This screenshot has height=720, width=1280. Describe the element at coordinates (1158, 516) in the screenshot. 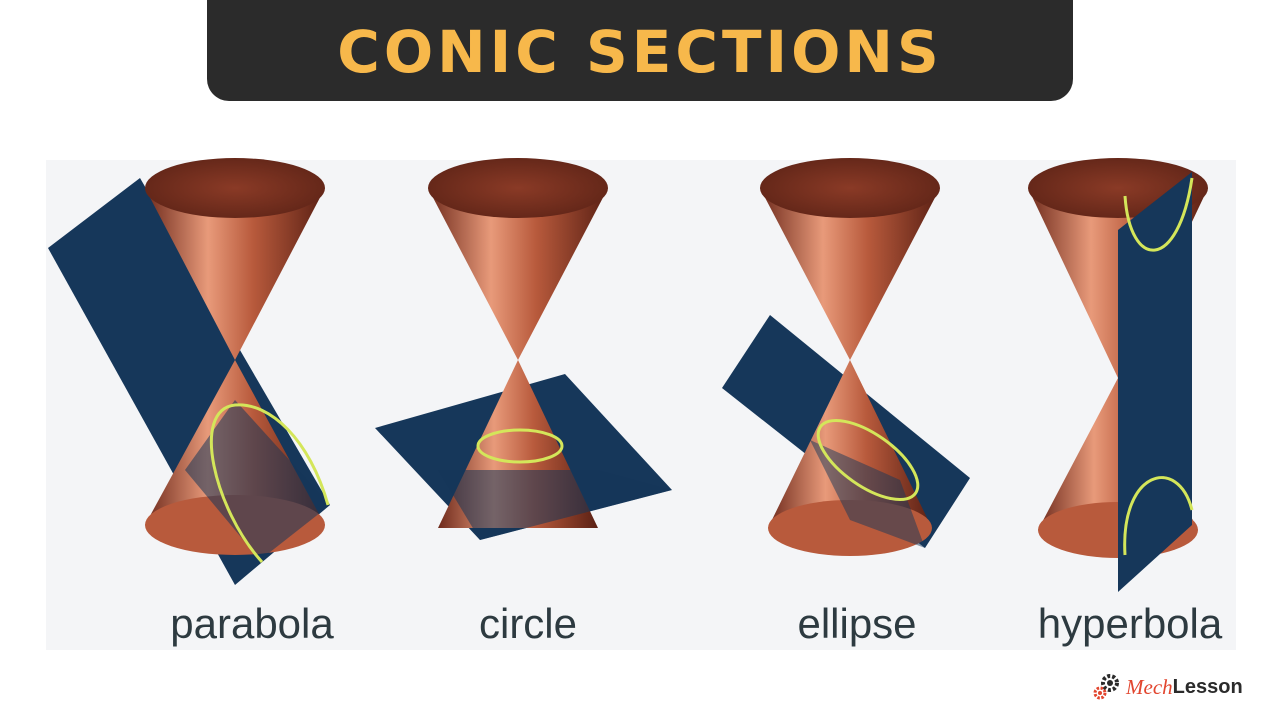

I see `hyperbola-curve-lower` at that location.